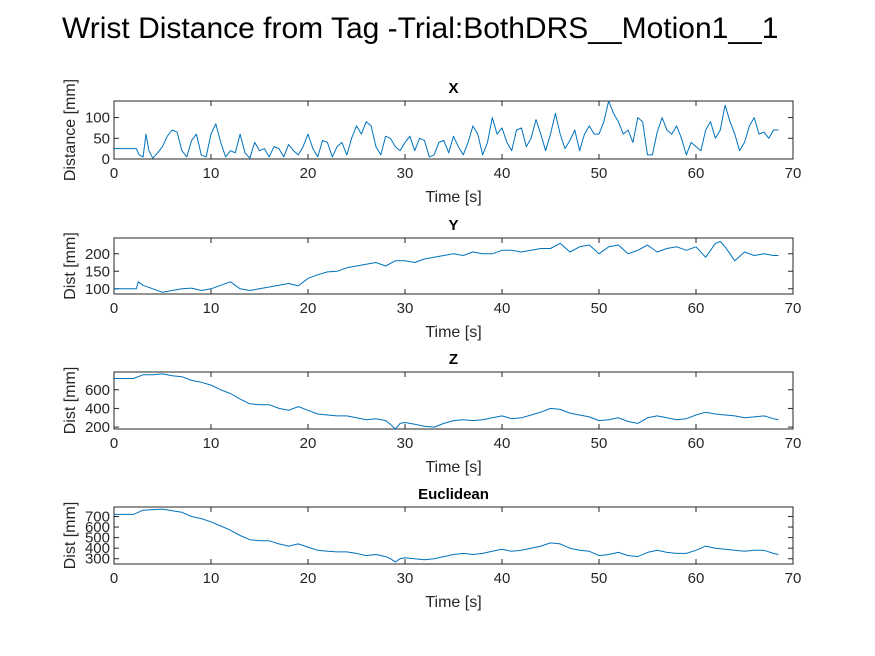 The image size is (875, 656). I want to click on subplot-title: Z, so click(453, 359).